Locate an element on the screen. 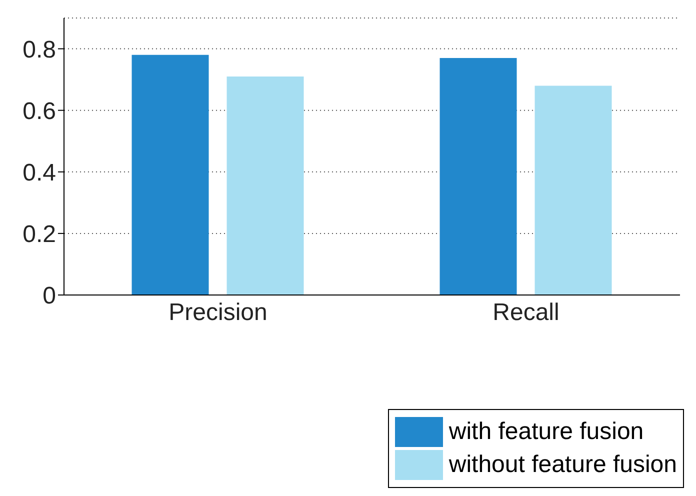 Image resolution: width=696 pixels, height=496 pixels. x-tick-label: Precision is located at coordinates (218, 312).